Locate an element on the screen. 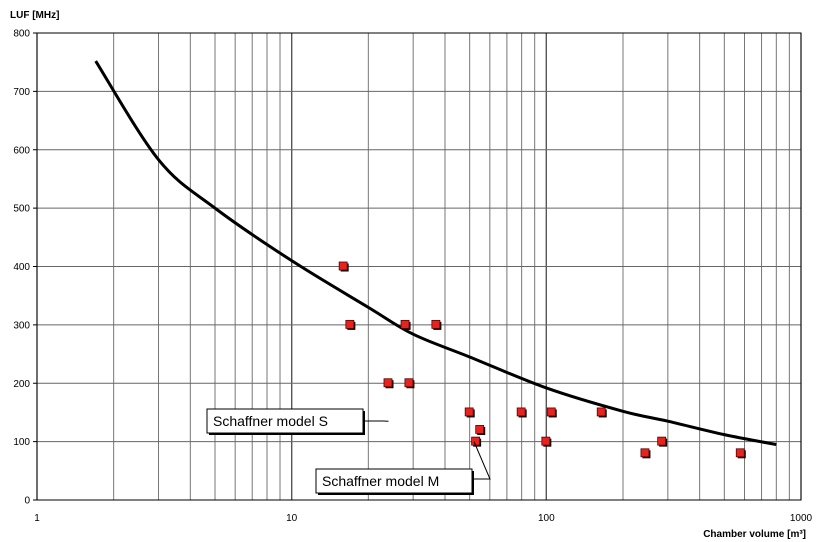 Image resolution: width=826 pixels, height=542 pixels. x-tick-label: 10 is located at coordinates (292, 518).